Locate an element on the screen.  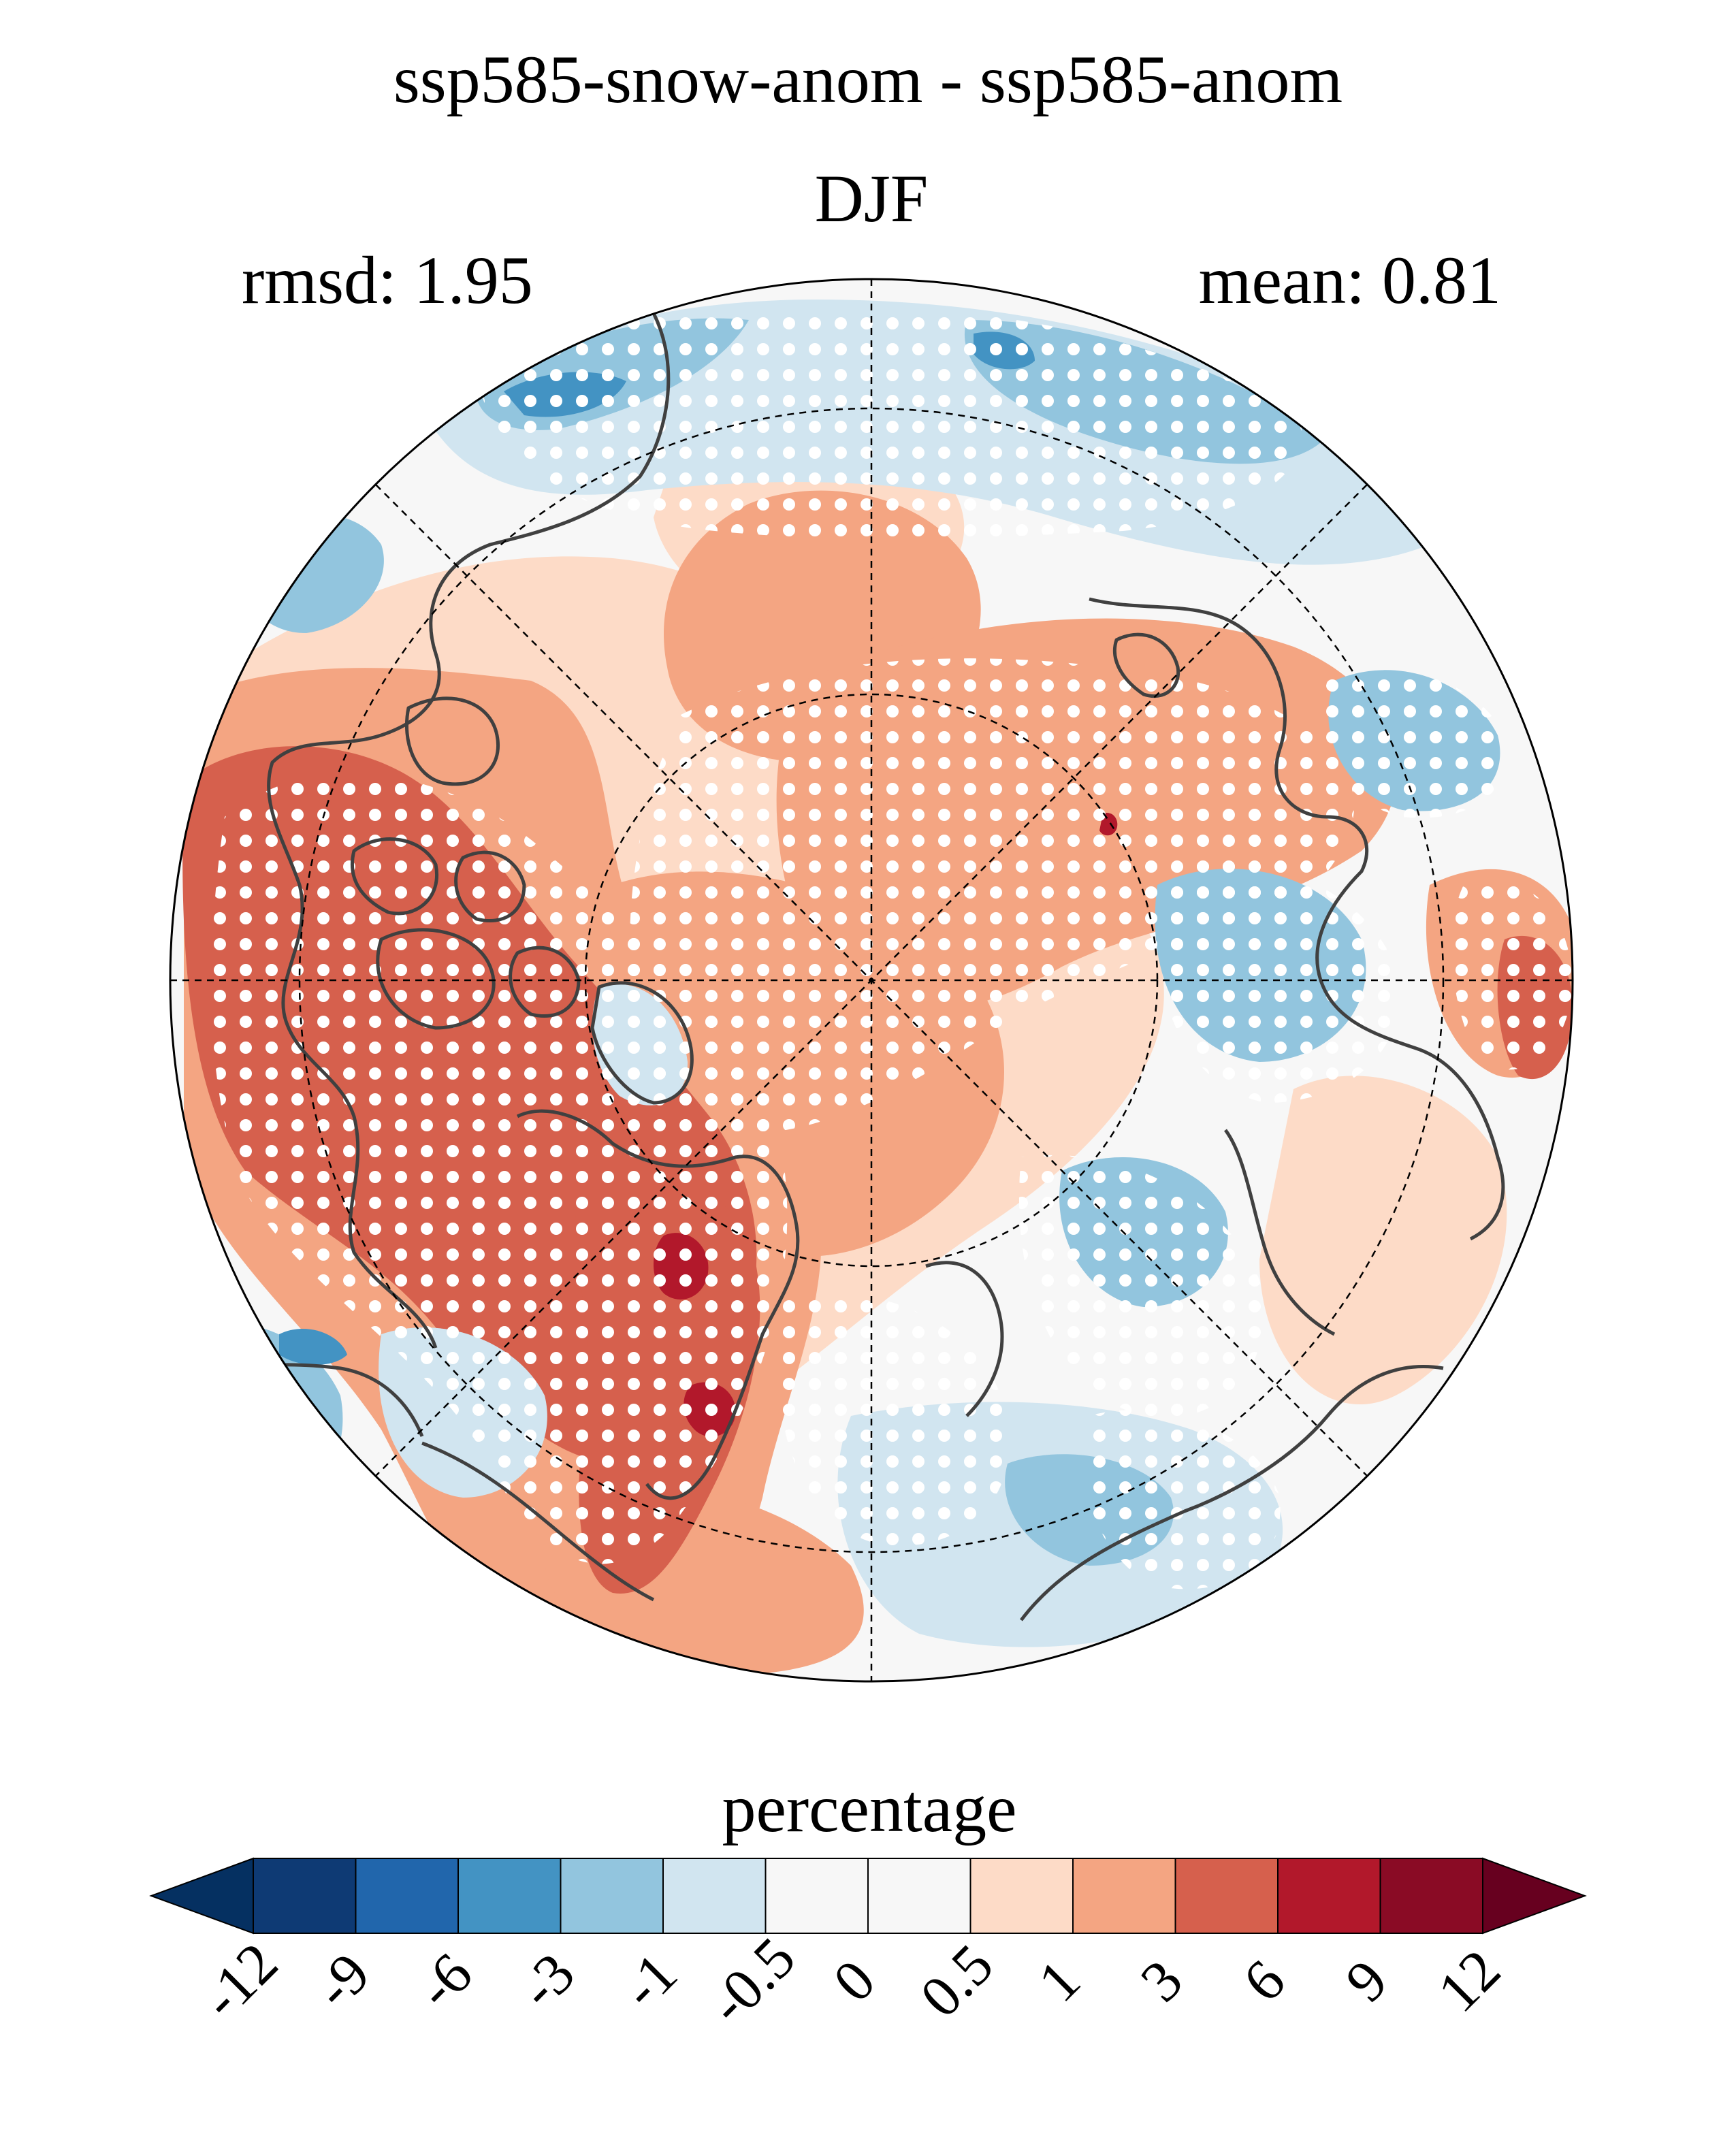
stipple-southeast is located at coordinates (1182, 1500).